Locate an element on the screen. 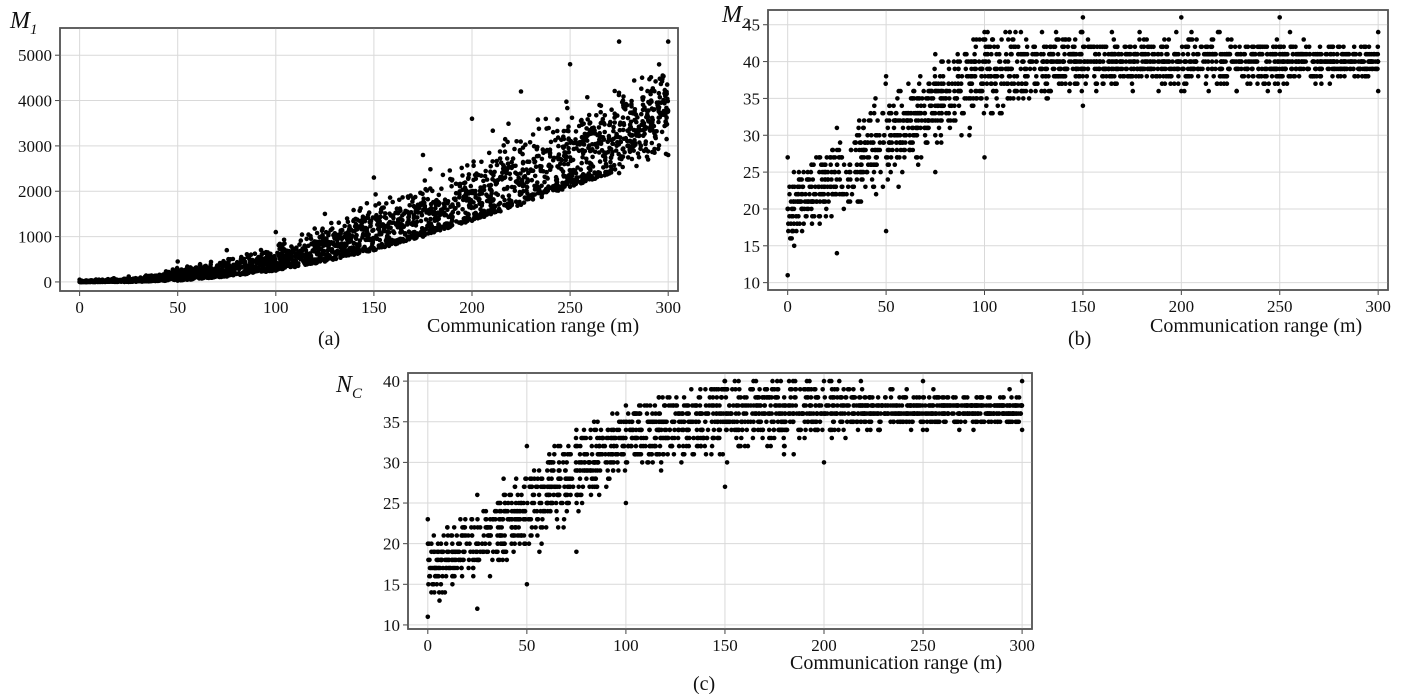  x-tick-label: 150 is located at coordinates (725, 645).